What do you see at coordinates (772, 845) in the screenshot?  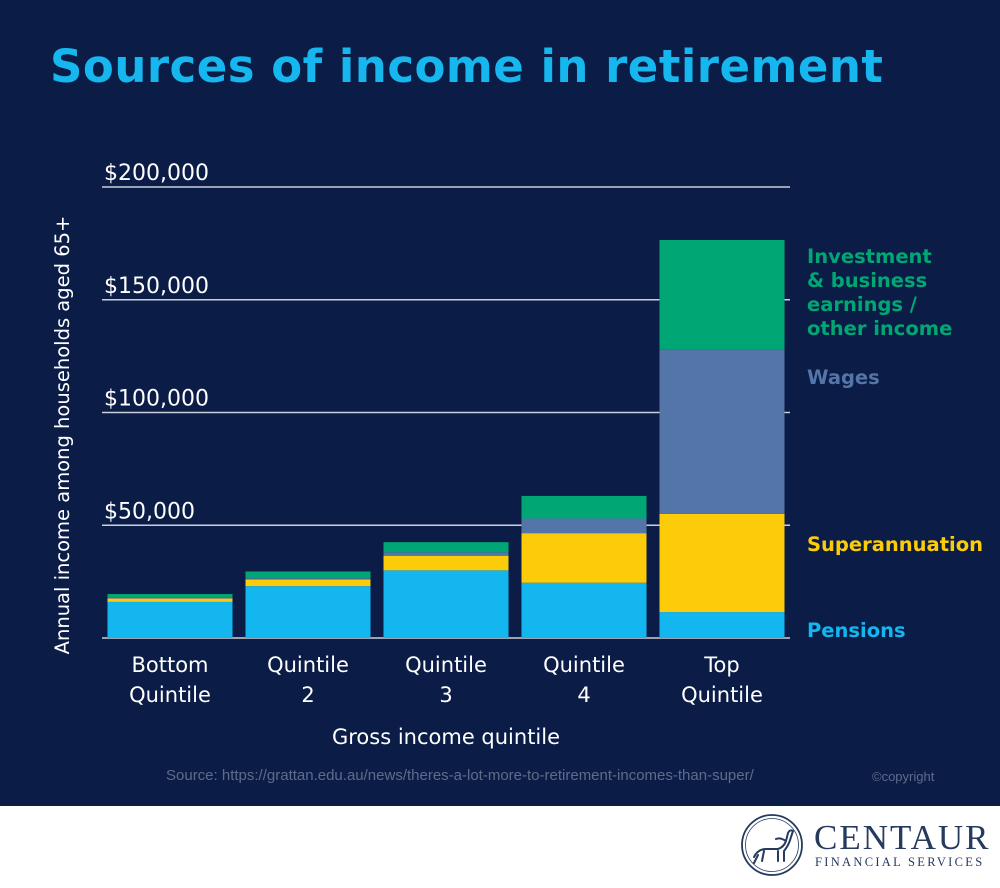 I see `centaur-logo-icon` at bounding box center [772, 845].